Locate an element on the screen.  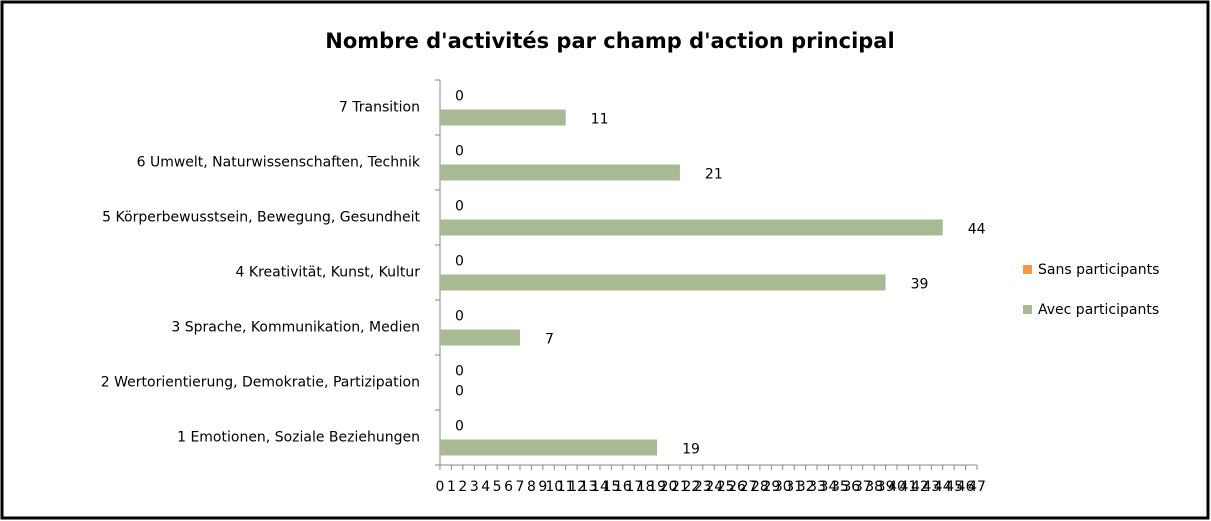
y-tick-label: 4 Kreativität, Kunst, Kultur is located at coordinates (328, 273).